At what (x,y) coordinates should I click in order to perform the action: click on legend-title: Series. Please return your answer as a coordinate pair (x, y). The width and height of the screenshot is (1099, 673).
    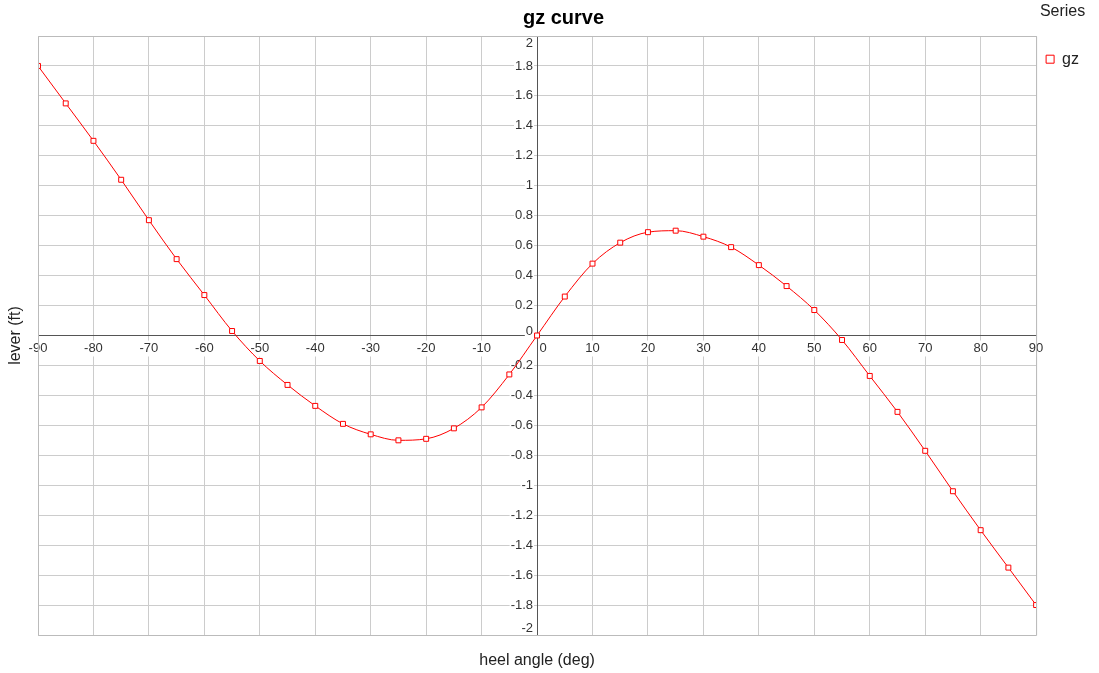
    Looking at the image, I should click on (1062, 11).